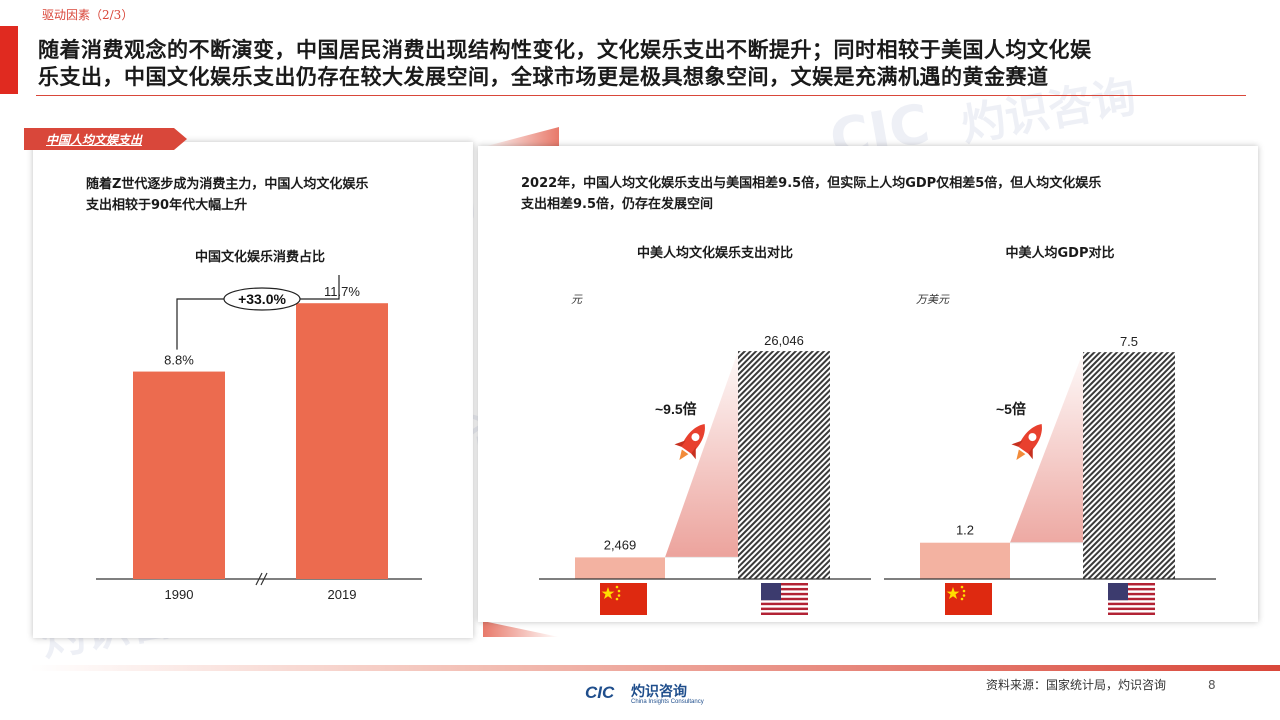  I want to click on logo-mark: CIC, so click(600, 692).